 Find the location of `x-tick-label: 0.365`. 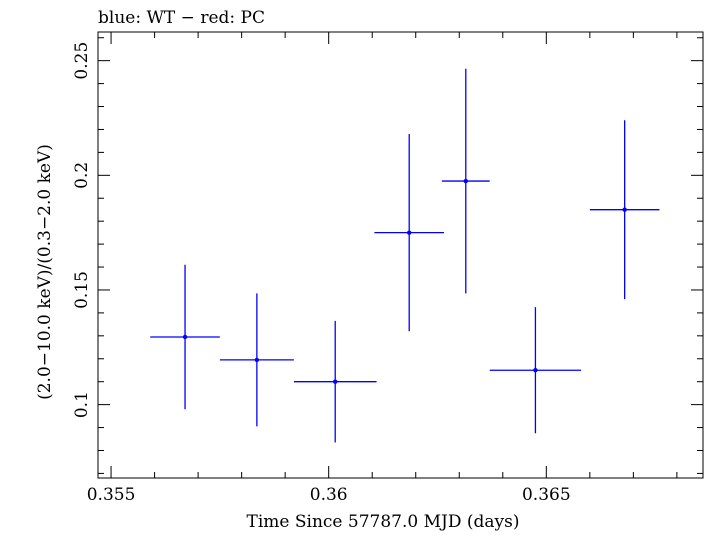

x-tick-label: 0.365 is located at coordinates (546, 495).